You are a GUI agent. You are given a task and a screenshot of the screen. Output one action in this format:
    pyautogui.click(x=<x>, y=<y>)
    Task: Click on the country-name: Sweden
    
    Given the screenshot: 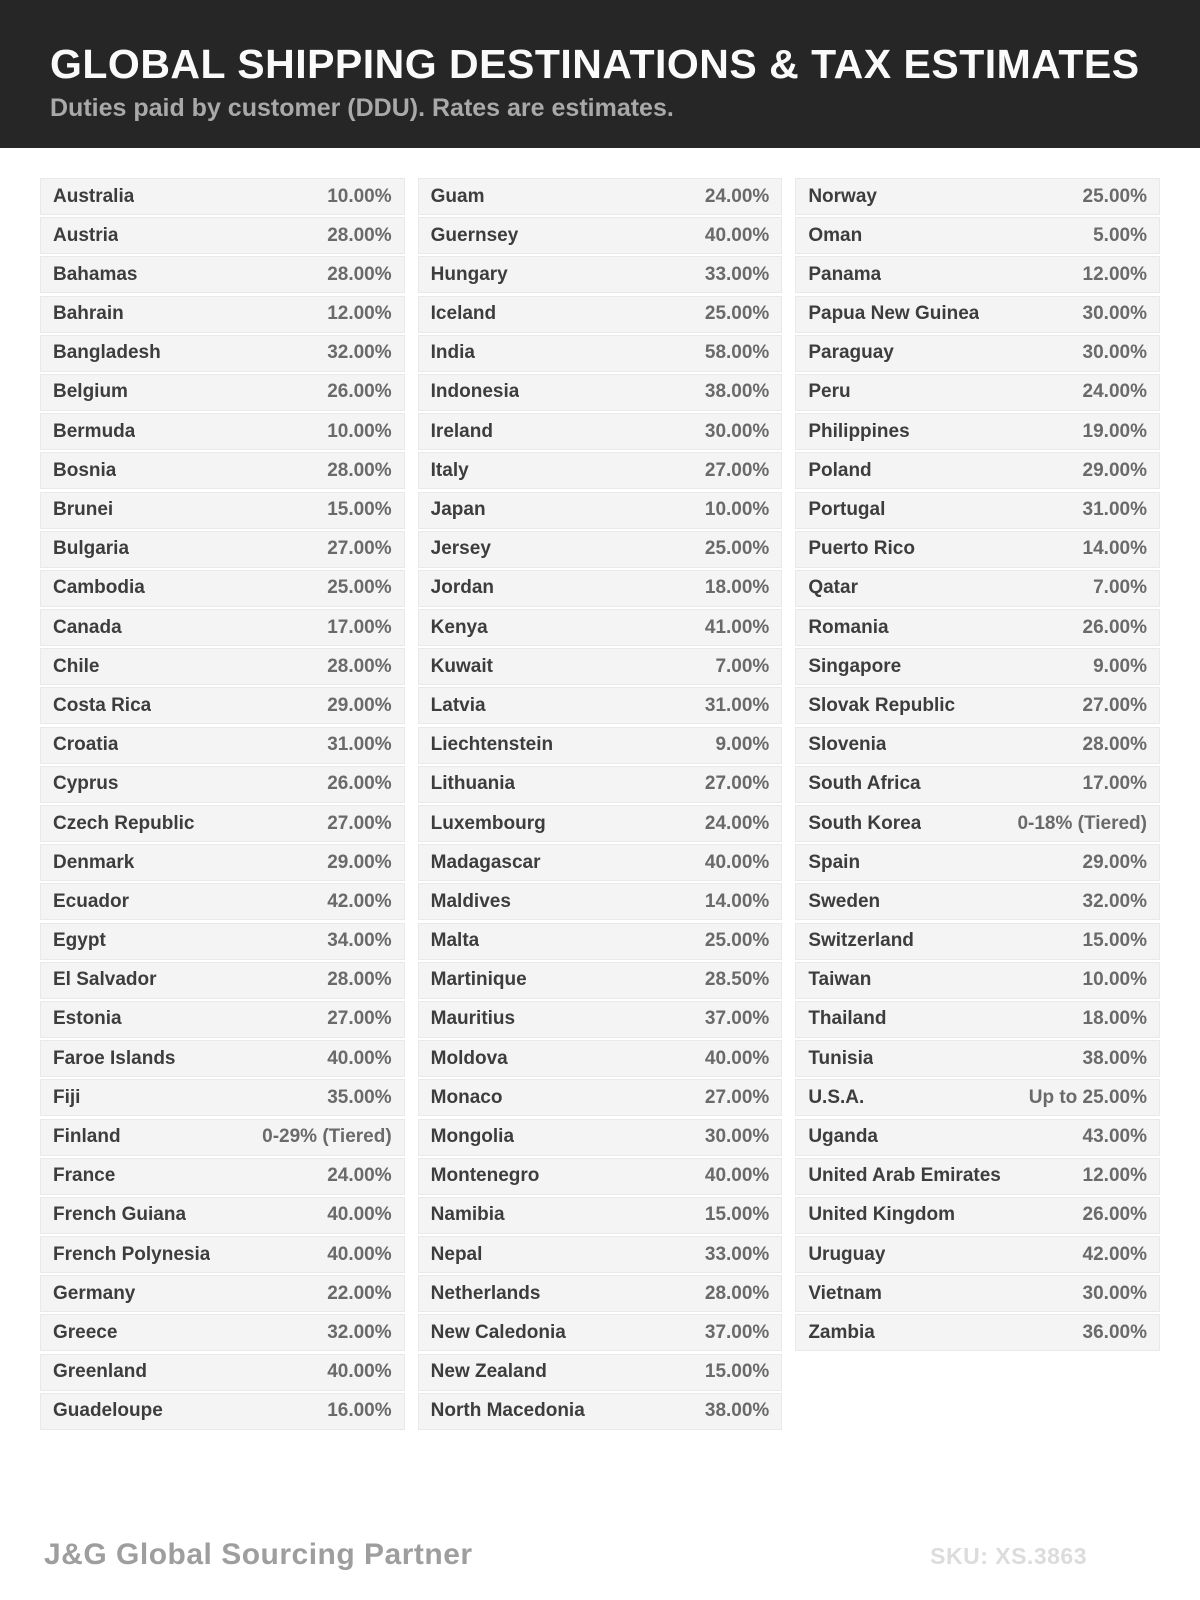 What is the action you would take?
    pyautogui.click(x=844, y=901)
    